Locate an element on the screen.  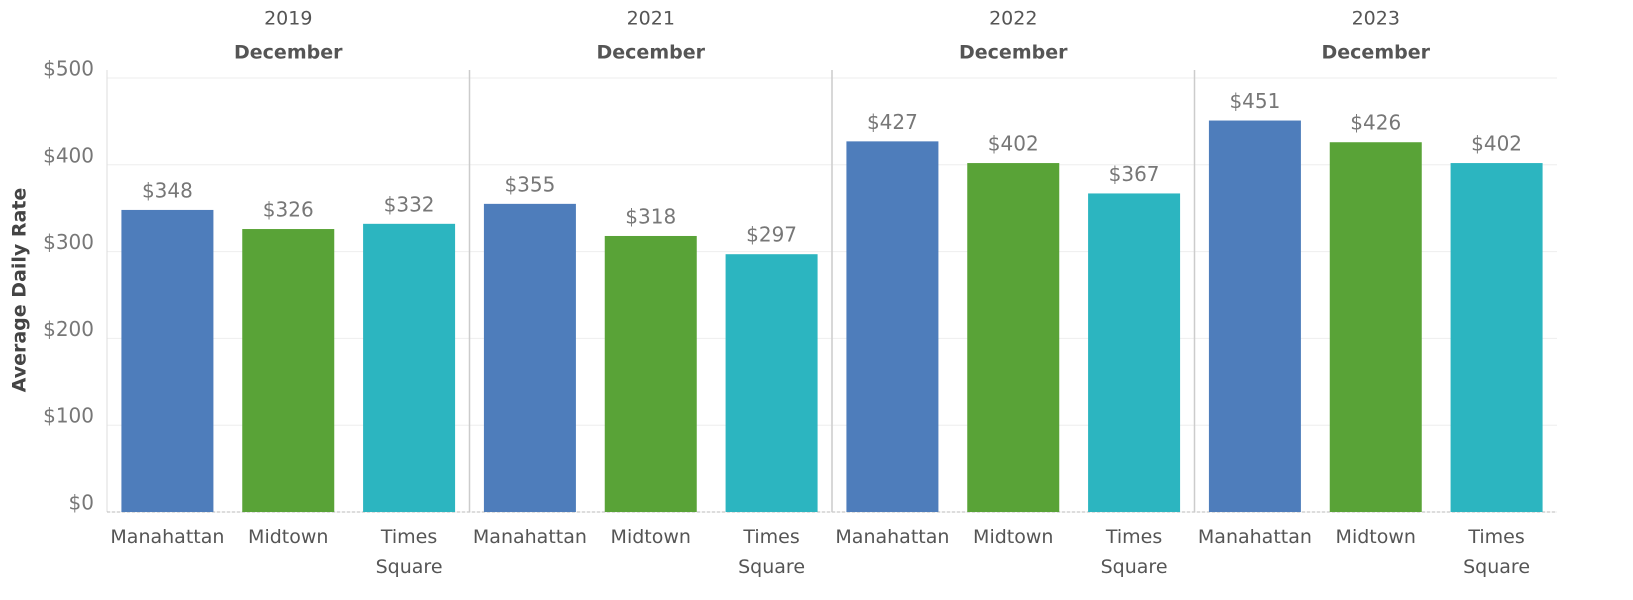
value-label: $427 is located at coordinates (892, 122).